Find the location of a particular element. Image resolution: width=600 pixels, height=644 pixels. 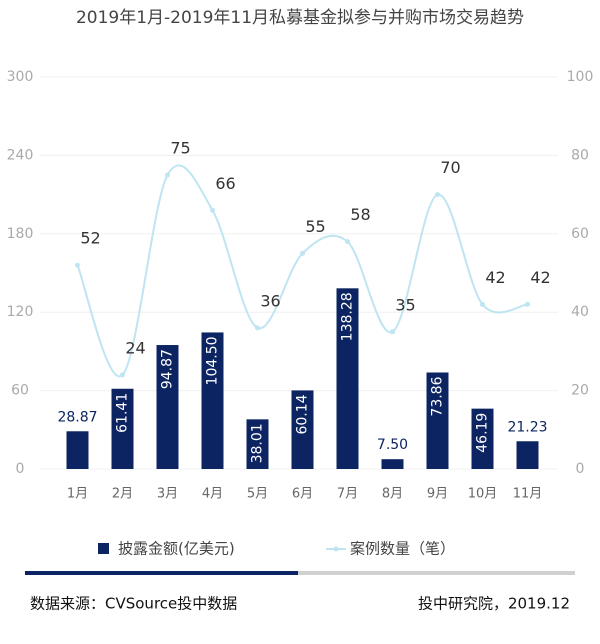

bar-label: 94.87 is located at coordinates (168, 369).